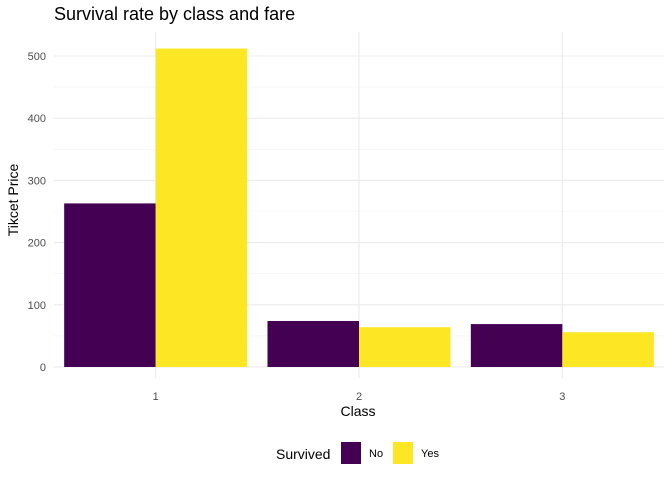 This screenshot has height=480, width=672. I want to click on y-axis-title: Tikcet Price, so click(13, 199).